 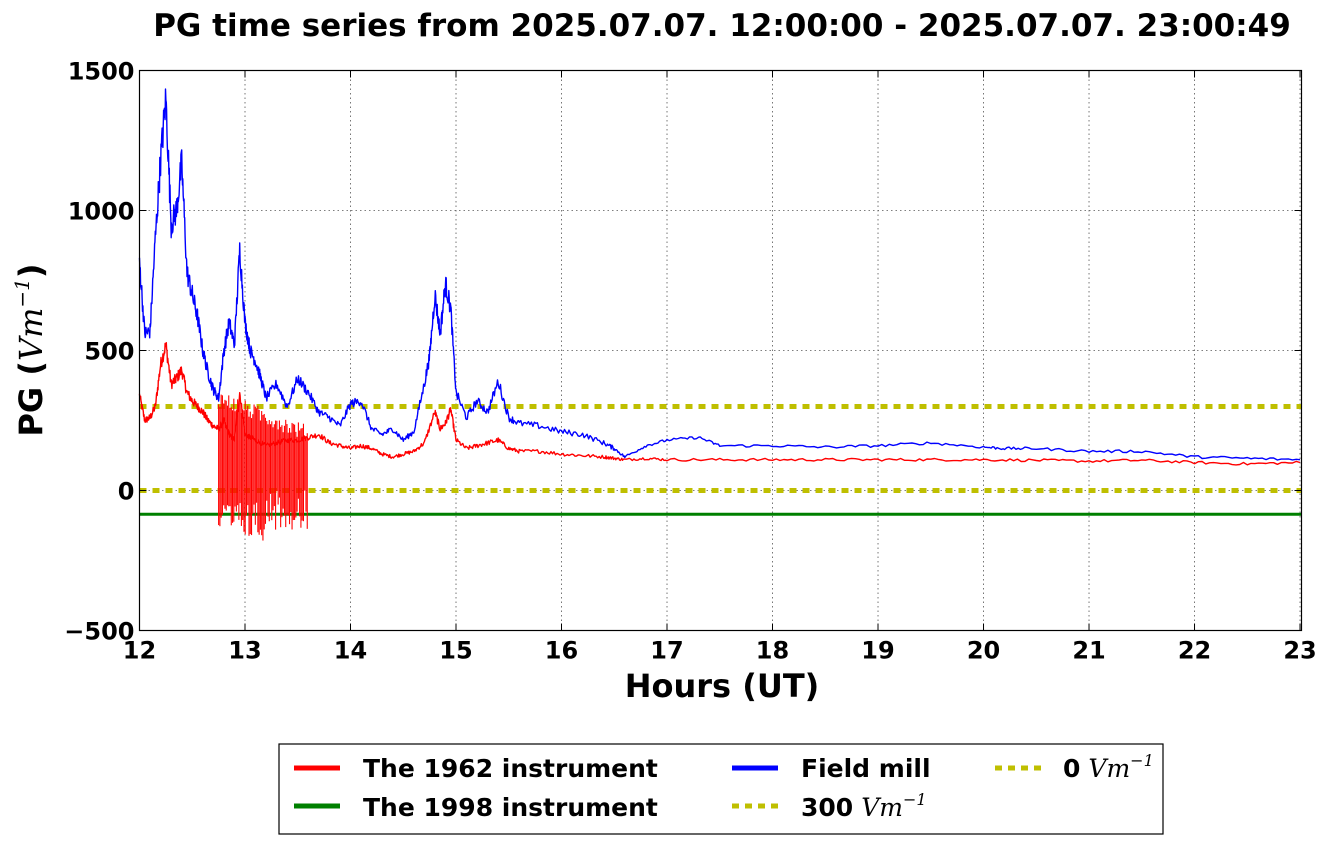 What do you see at coordinates (561, 651) in the screenshot?
I see `x-tick-label-16: 16` at bounding box center [561, 651].